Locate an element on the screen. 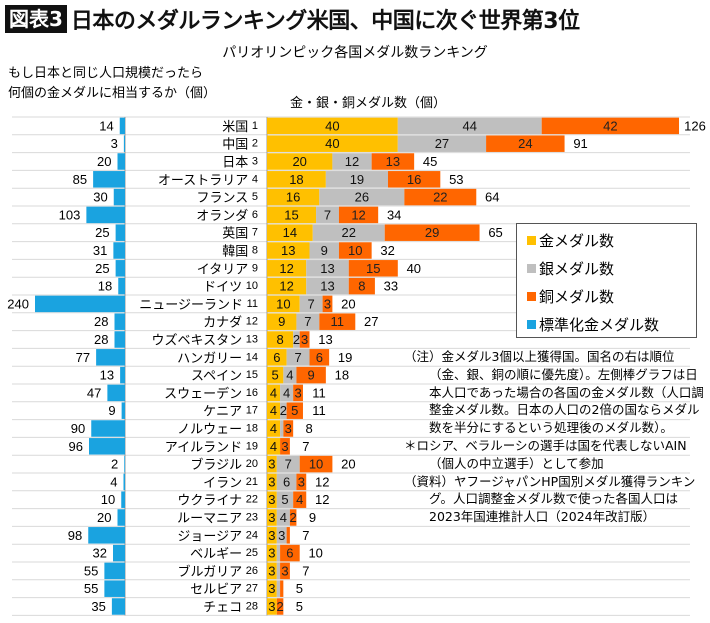  total-label: 65 is located at coordinates (495, 232).